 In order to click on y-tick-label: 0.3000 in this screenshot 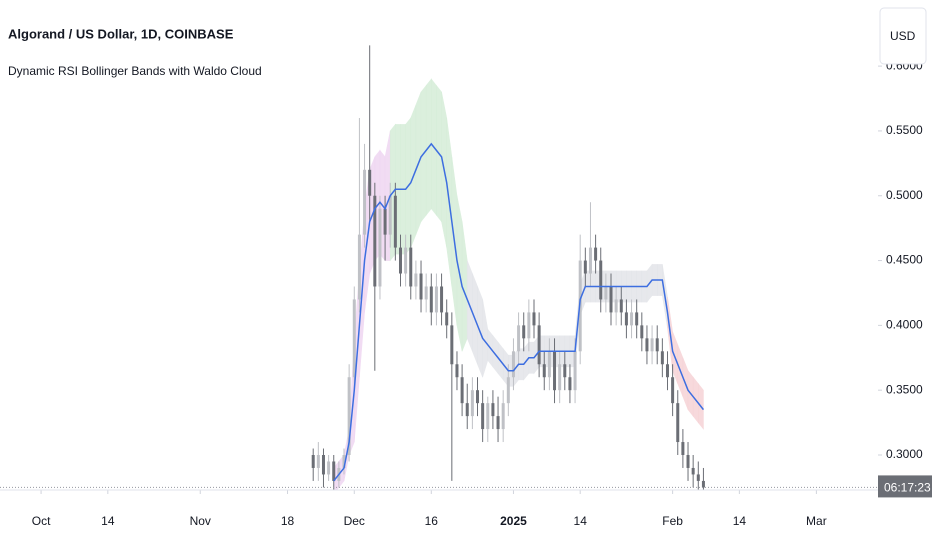, I will do `click(904, 454)`.